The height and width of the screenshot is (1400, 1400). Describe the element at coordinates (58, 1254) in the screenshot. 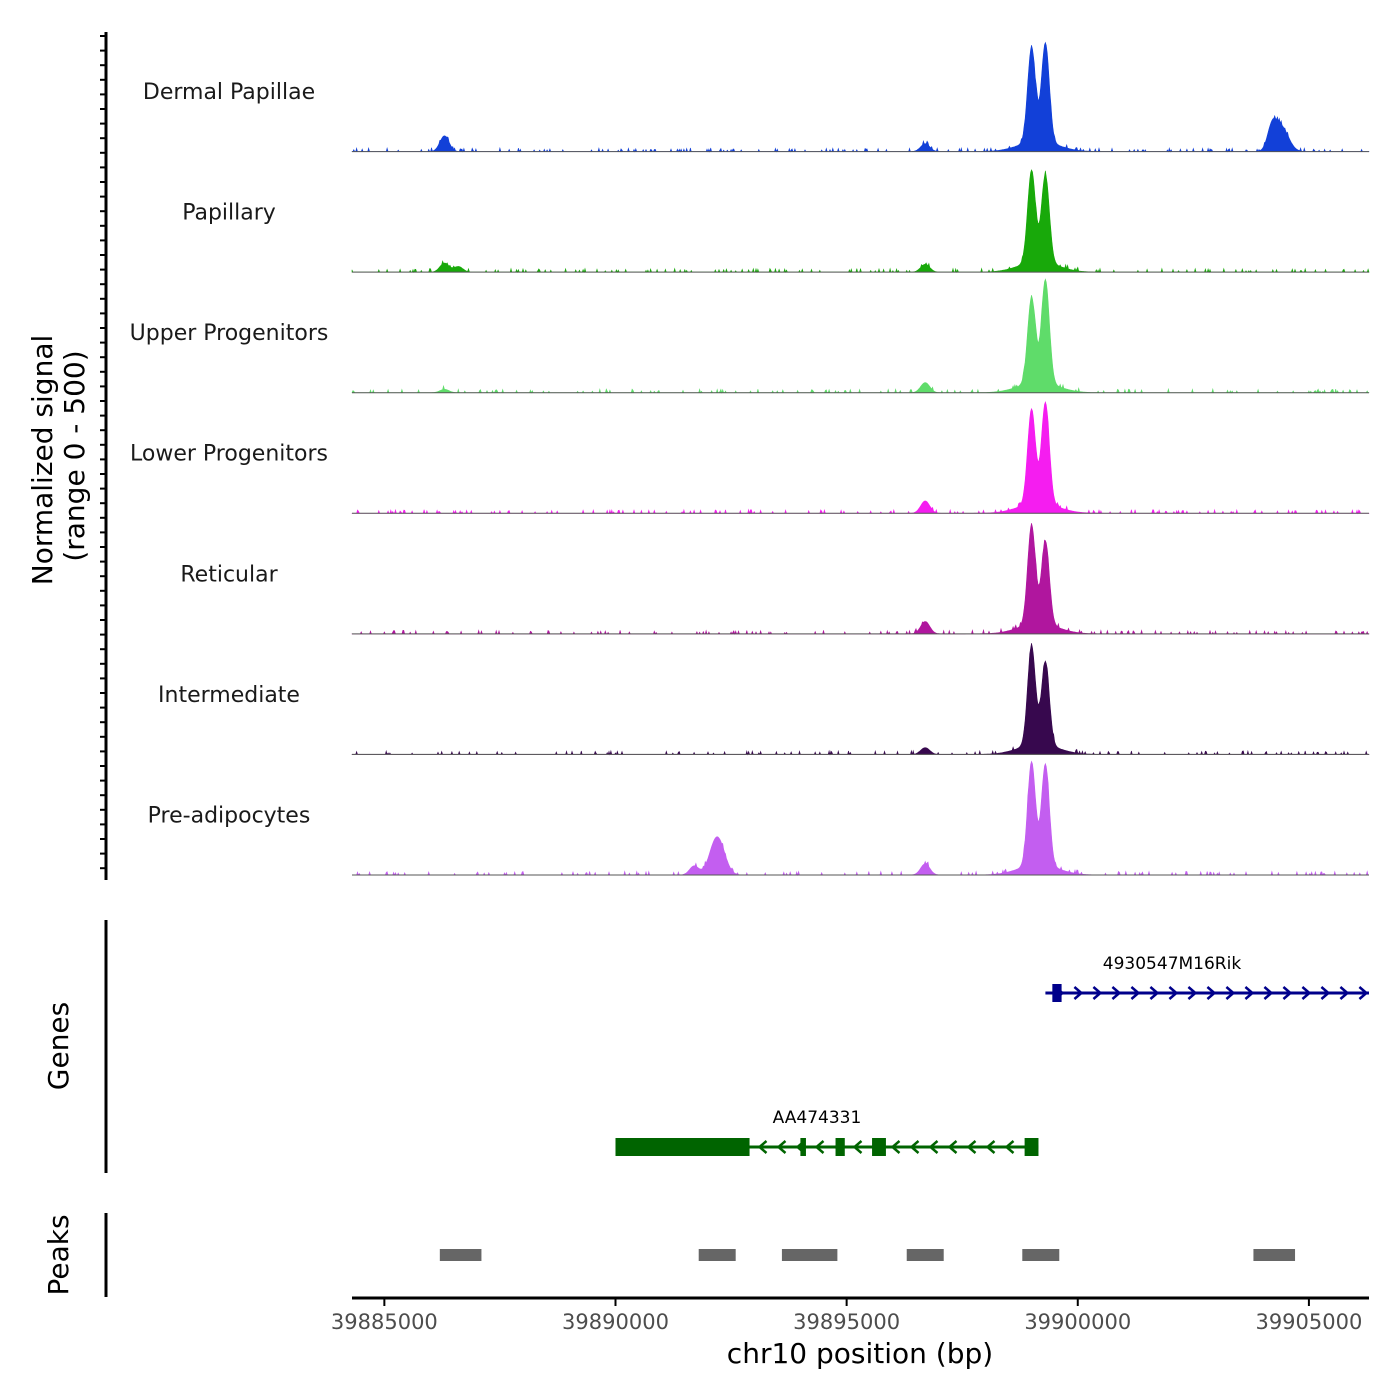

I see `peaks-panel-title: Peaks` at that location.